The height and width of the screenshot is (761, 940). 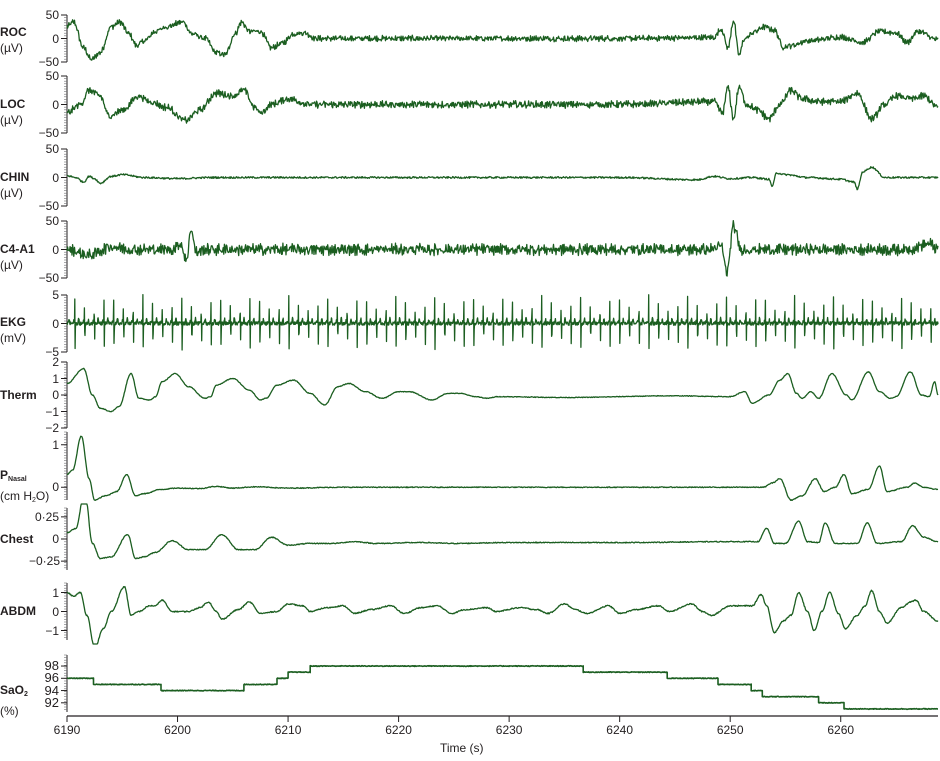 I want to click on y-tick-label-chest: −0·25, so click(x=45, y=561).